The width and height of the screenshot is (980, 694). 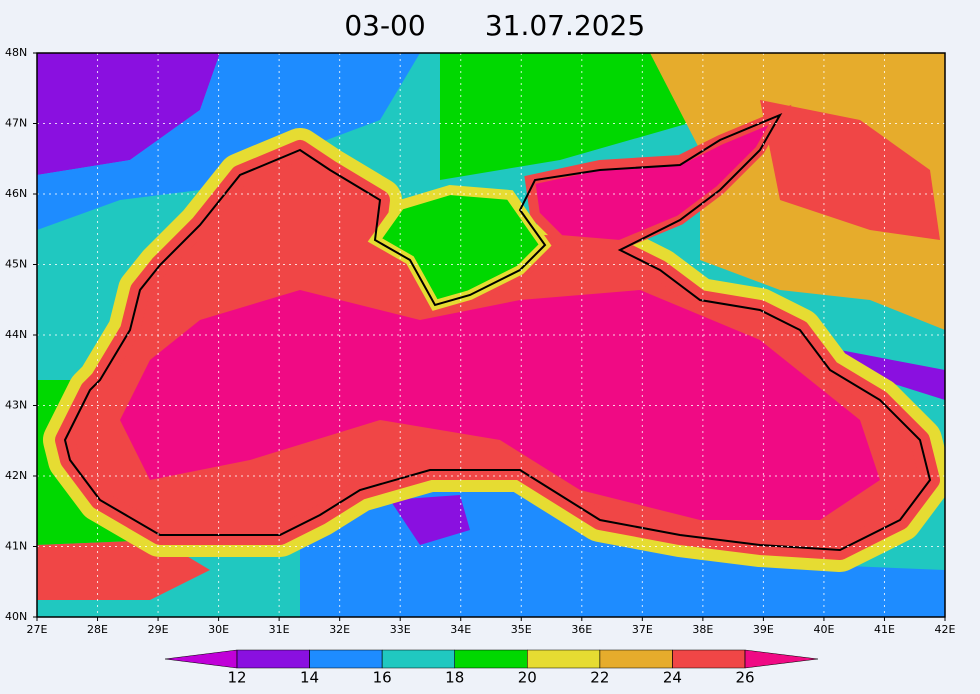 What do you see at coordinates (781, 659) in the screenshot?
I see `colorbar-high` at bounding box center [781, 659].